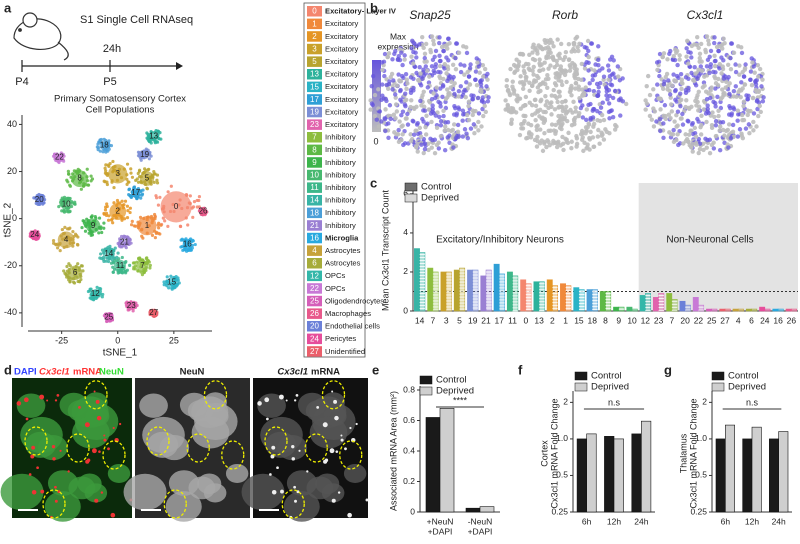 Image resolution: width=800 pixels, height=544 pixels. Describe the element at coordinates (348, 313) in the screenshot. I see `legend-label: Macrophages` at that location.